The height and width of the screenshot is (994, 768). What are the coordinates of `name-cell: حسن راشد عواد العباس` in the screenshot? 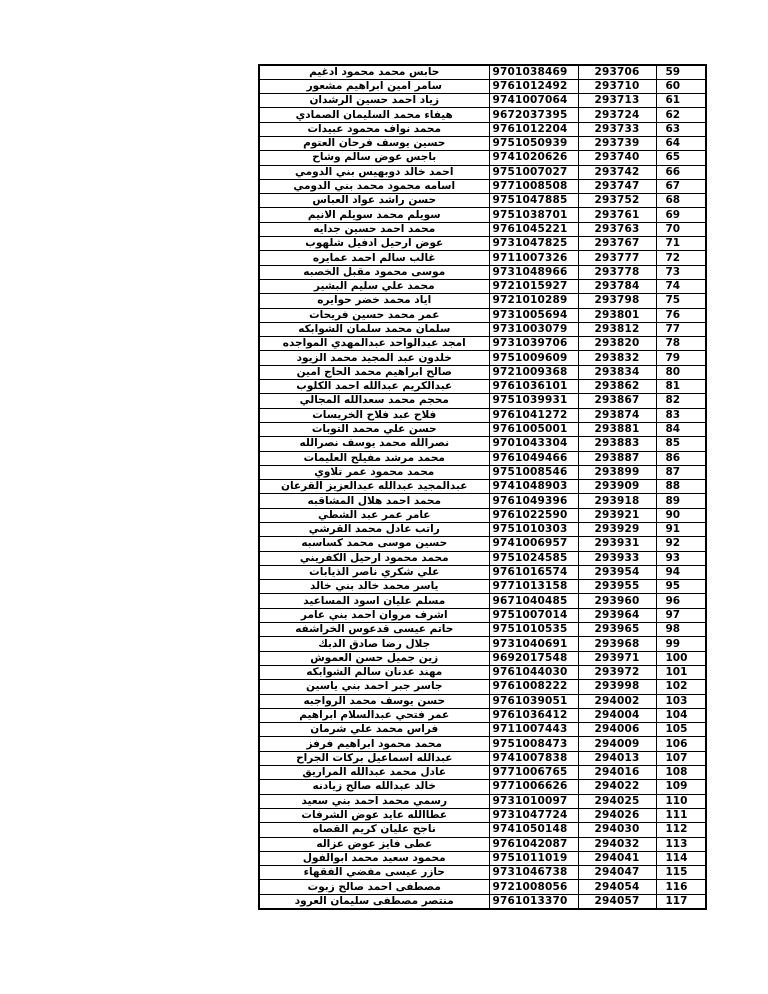 It's located at (374, 201).